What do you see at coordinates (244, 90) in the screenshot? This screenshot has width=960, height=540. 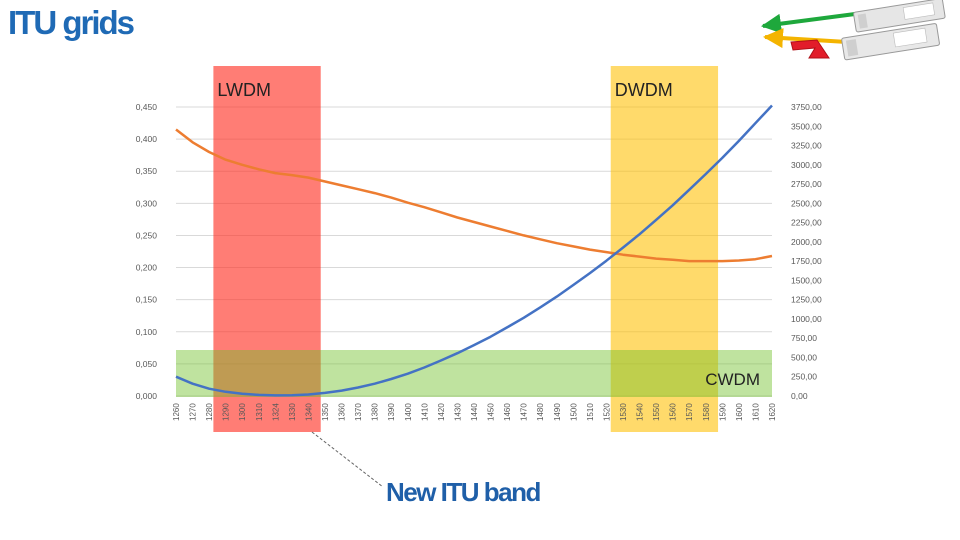 I see `band-label-lwdm: LWDM` at bounding box center [244, 90].